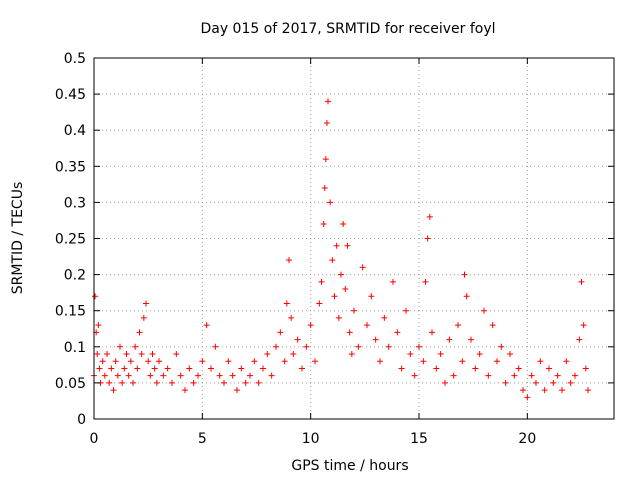 This screenshot has width=640, height=480. What do you see at coordinates (81, 420) in the screenshot?
I see `y-tick-label: 0` at bounding box center [81, 420].